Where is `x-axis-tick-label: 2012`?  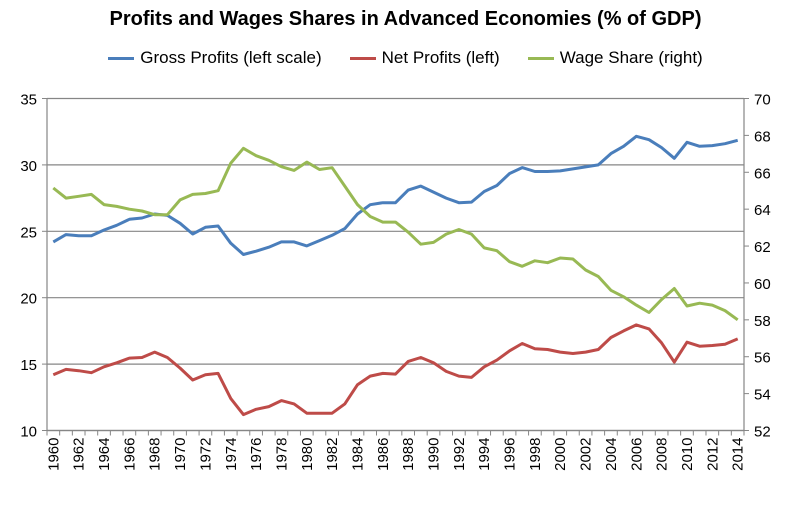
x-axis-tick-label: 2012 is located at coordinates (712, 454).